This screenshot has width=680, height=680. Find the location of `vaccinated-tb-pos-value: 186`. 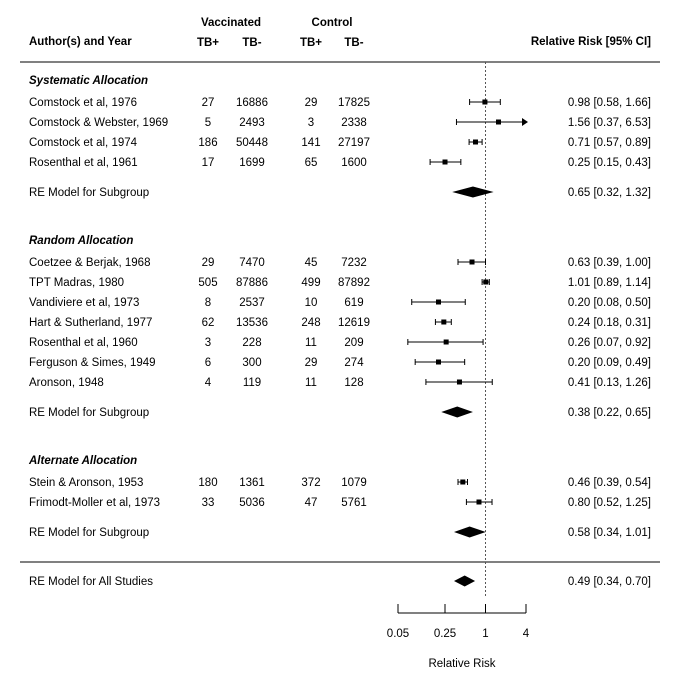

vaccinated-tb-pos-value: 186 is located at coordinates (207, 143).